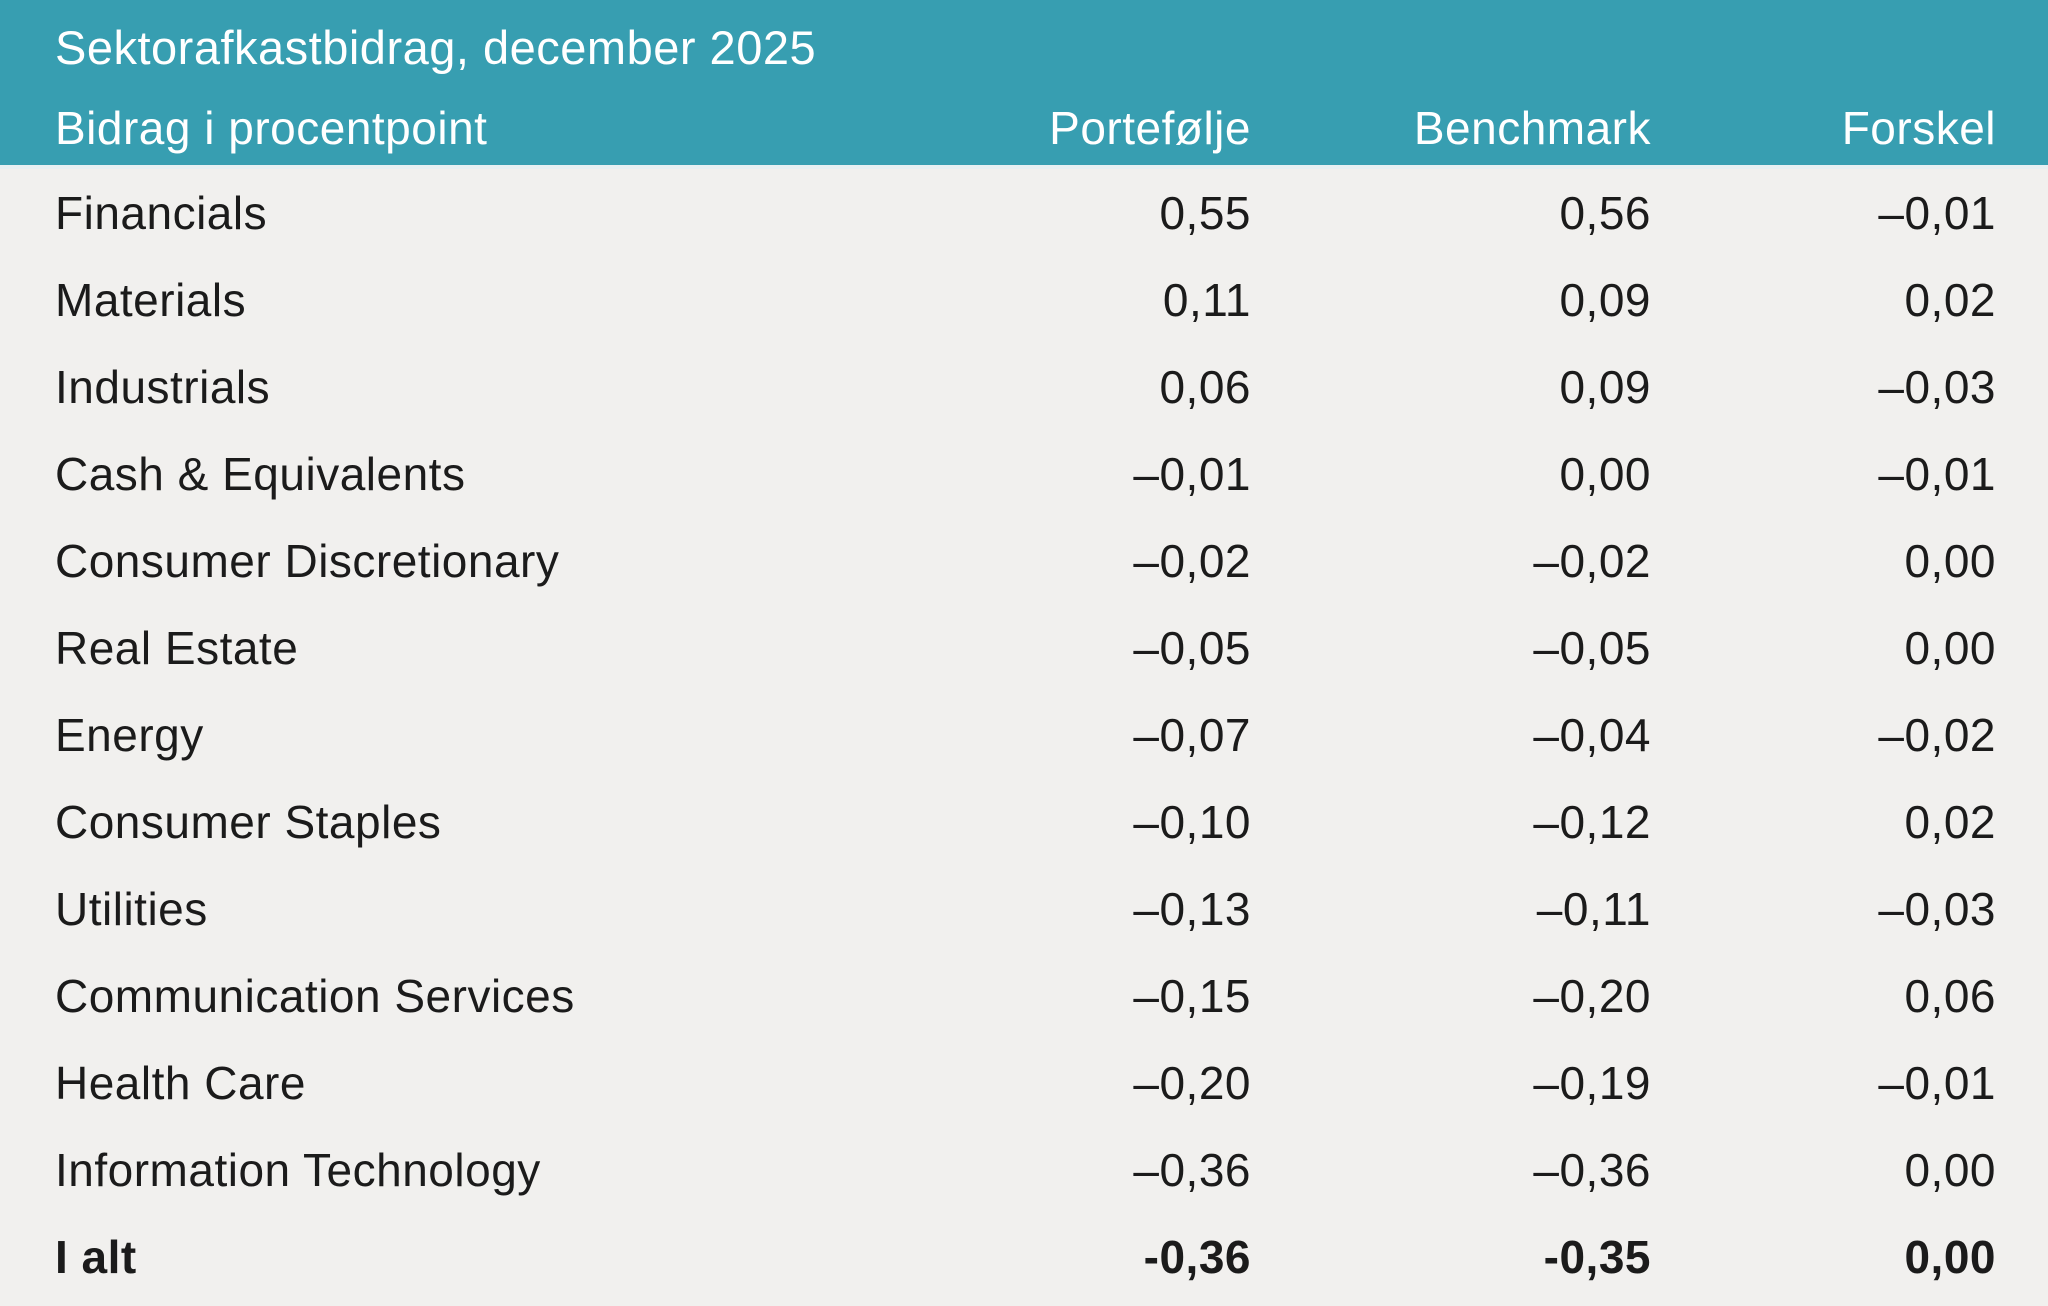 This screenshot has height=1306, width=2048. I want to click on portfolio-value: –0,36, so click(1192, 1169).